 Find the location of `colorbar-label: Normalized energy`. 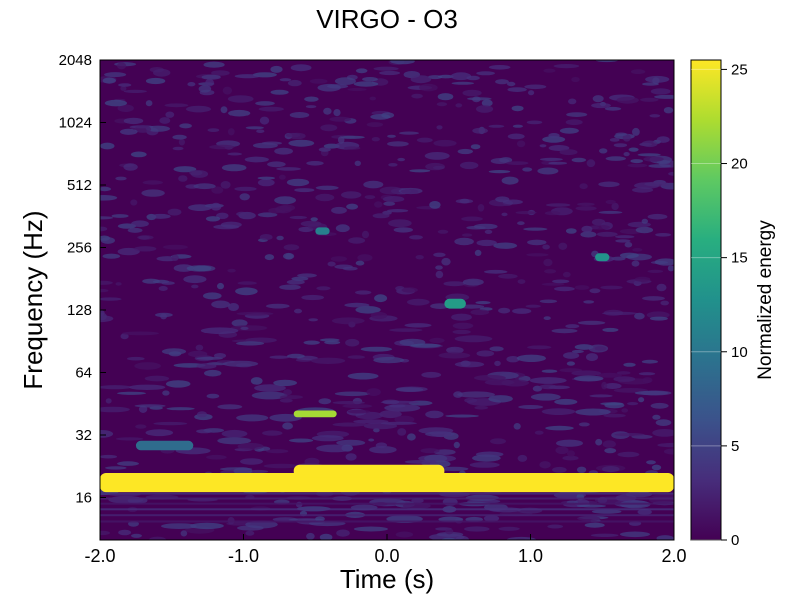

colorbar-label: Normalized energy is located at coordinates (765, 300).